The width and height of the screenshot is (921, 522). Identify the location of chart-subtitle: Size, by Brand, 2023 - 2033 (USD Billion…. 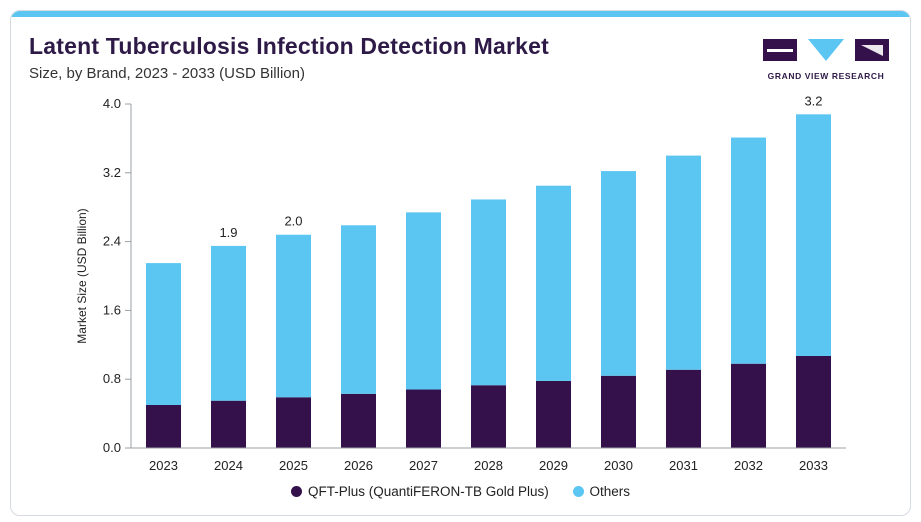
(167, 73).